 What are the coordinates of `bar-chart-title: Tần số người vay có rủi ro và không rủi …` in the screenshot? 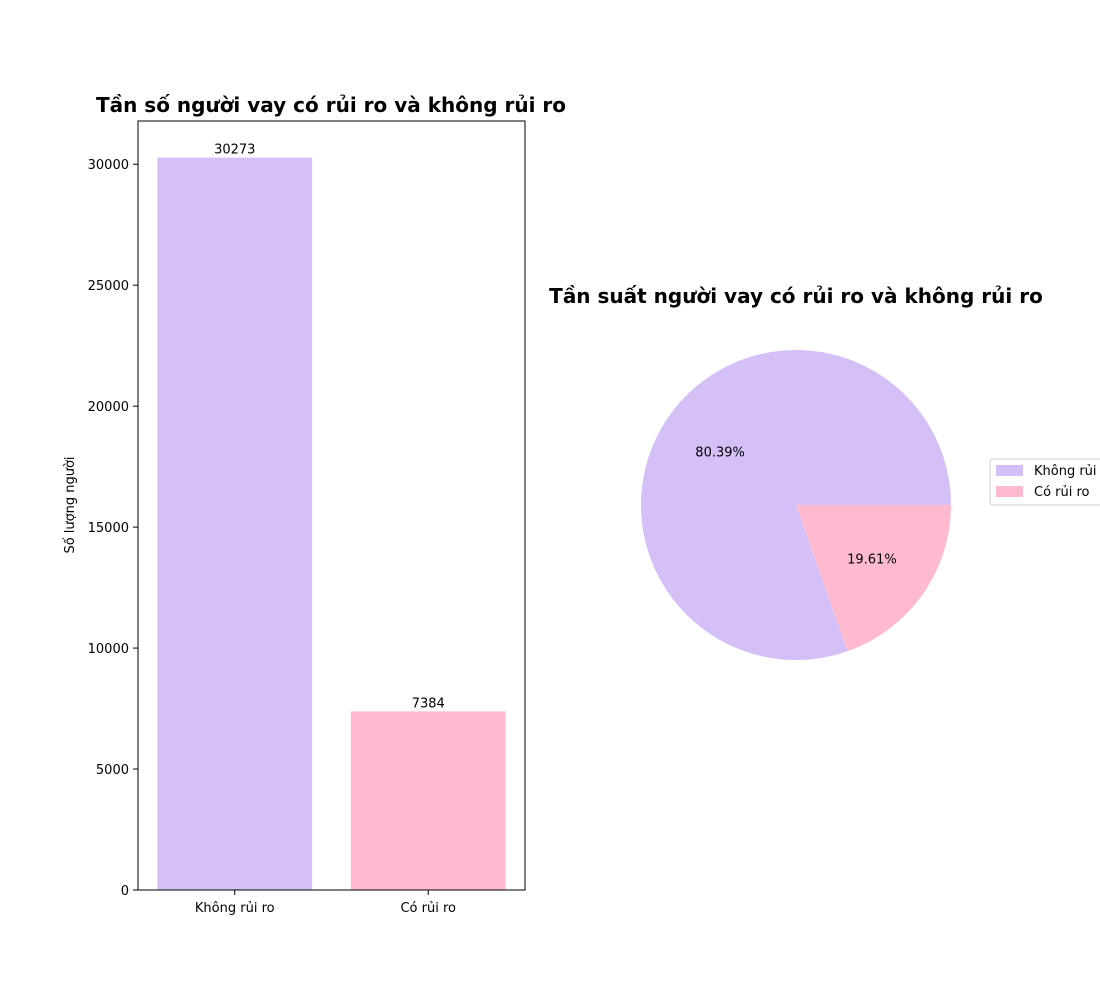 It's located at (331, 105).